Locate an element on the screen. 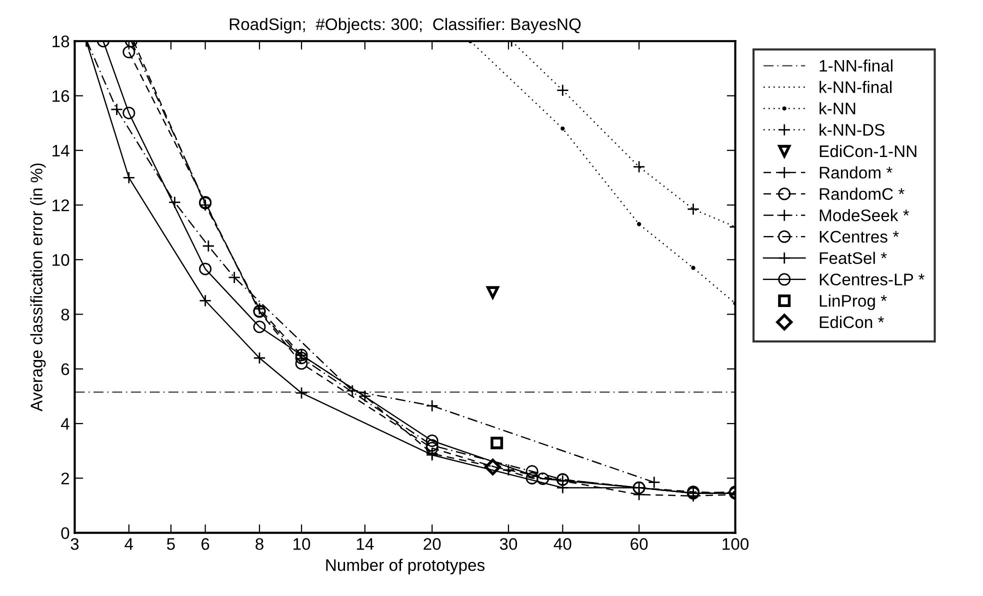 This screenshot has width=983, height=596. y-tick-label: 14 is located at coordinates (61, 150).